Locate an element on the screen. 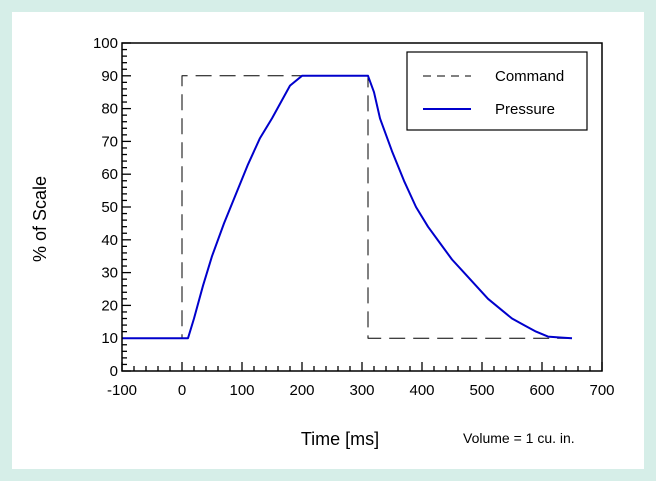 The height and width of the screenshot is (481, 656). y-tick-label: 10 is located at coordinates (109, 338).